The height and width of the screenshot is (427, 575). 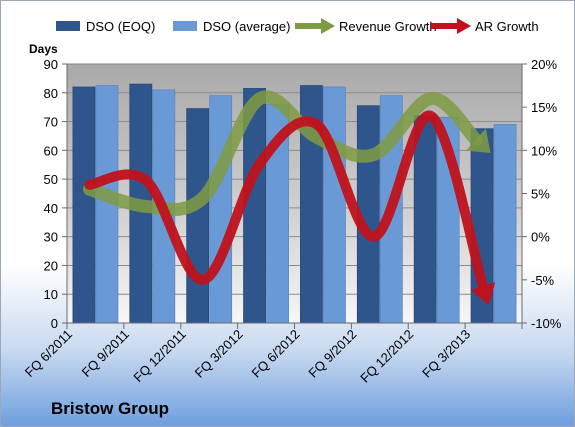 What do you see at coordinates (51, 64) in the screenshot?
I see `left-tick-label: 90` at bounding box center [51, 64].